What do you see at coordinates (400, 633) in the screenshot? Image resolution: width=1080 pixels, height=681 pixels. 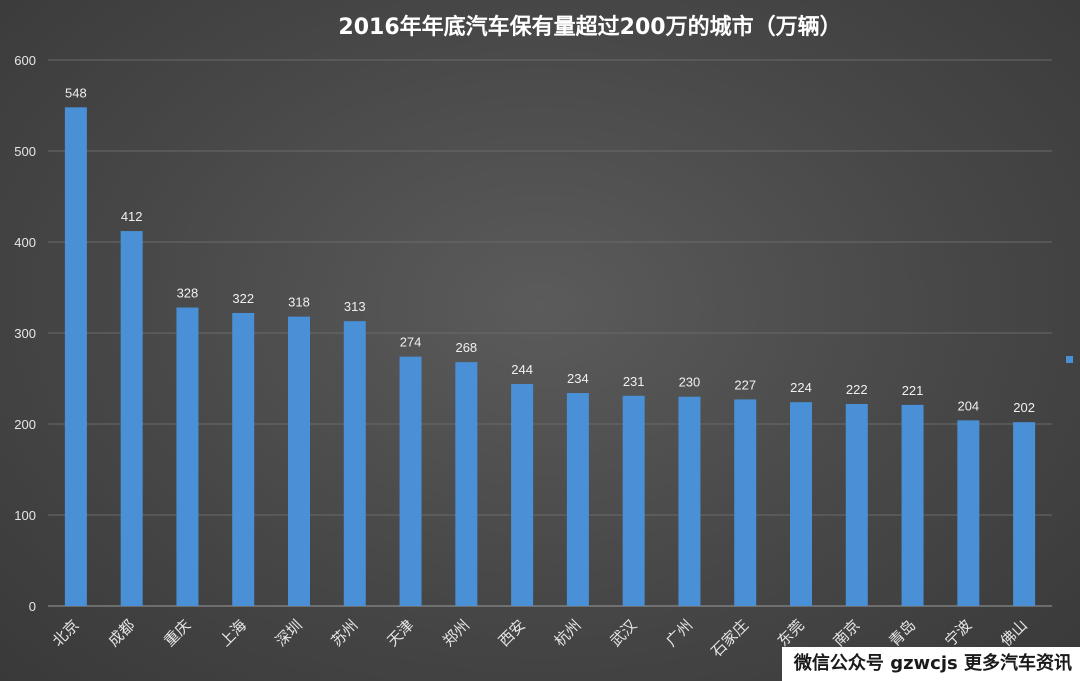 I see `x-tick-label: 天津` at bounding box center [400, 633].